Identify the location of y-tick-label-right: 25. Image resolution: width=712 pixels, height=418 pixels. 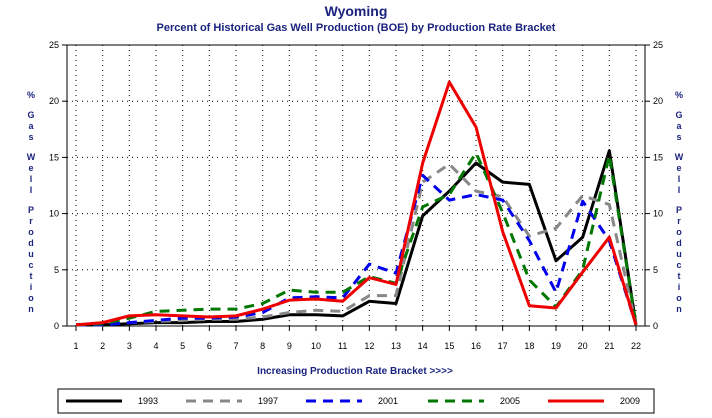
(658, 45).